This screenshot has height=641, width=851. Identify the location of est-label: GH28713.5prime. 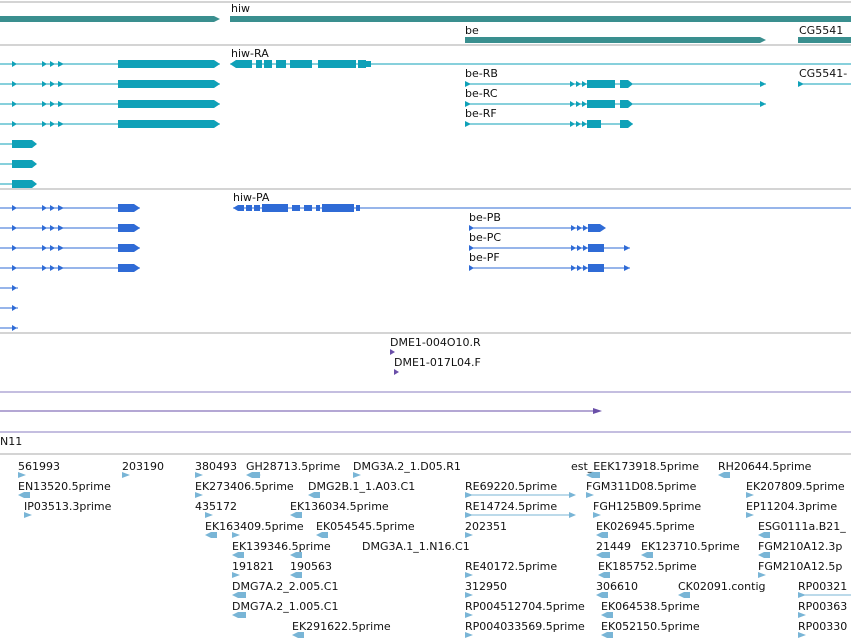
(293, 466).